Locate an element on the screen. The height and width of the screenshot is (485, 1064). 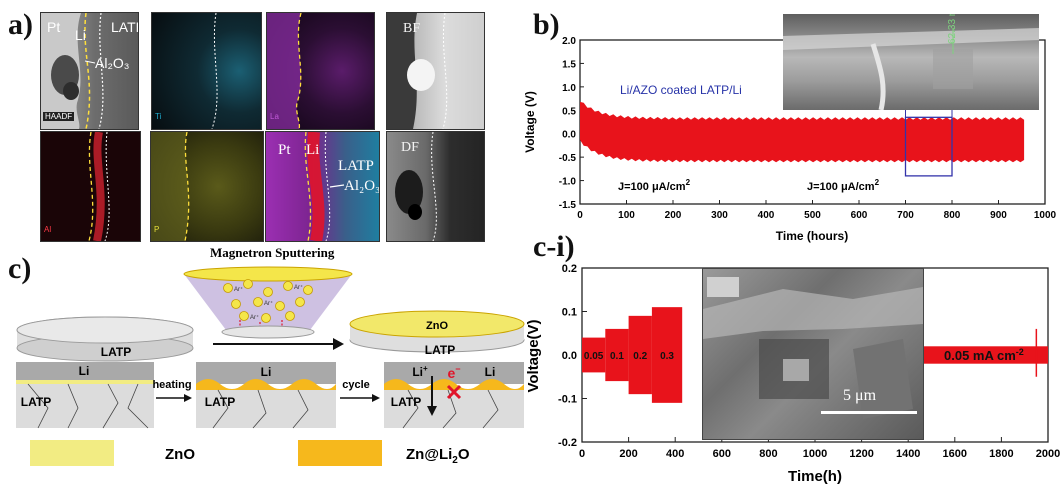
b-y-tick-label: 2.0 is located at coordinates (569, 41).